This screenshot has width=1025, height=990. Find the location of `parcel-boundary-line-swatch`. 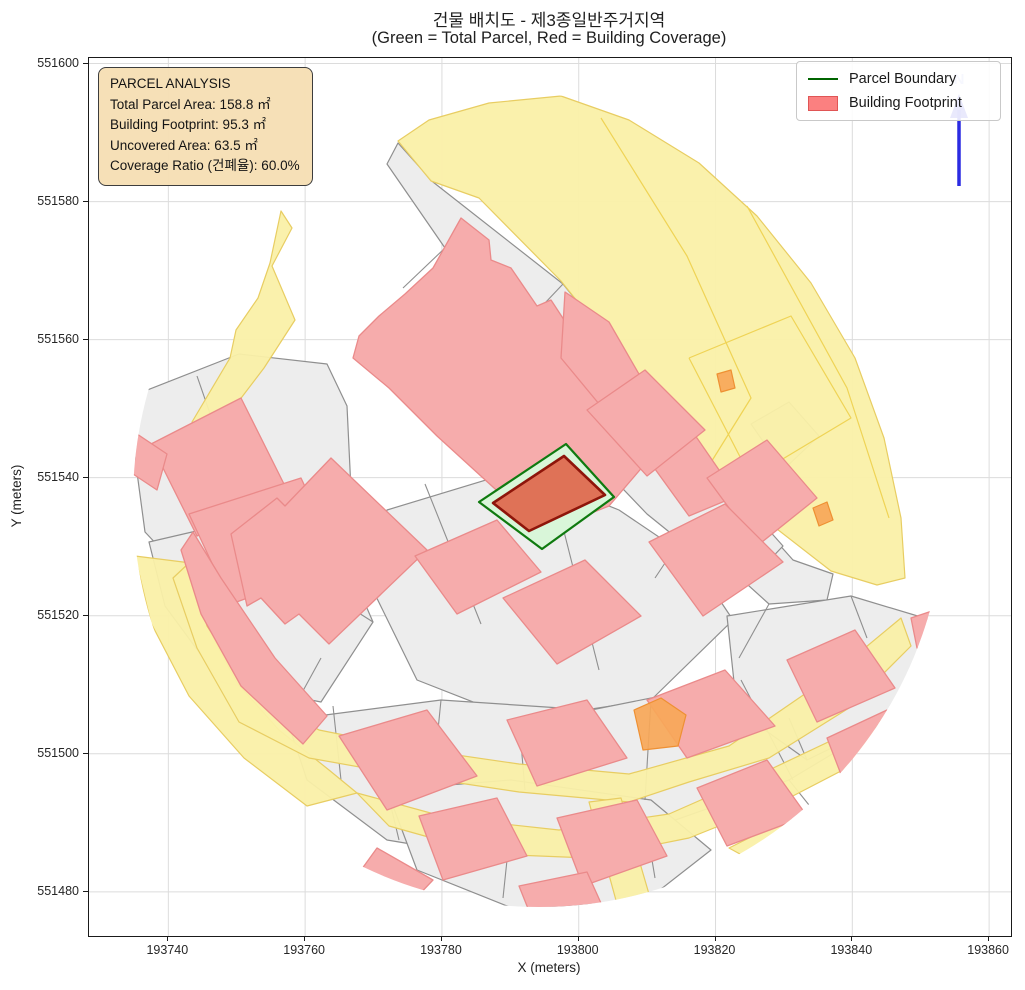

parcel-boundary-line-swatch is located at coordinates (823, 79).